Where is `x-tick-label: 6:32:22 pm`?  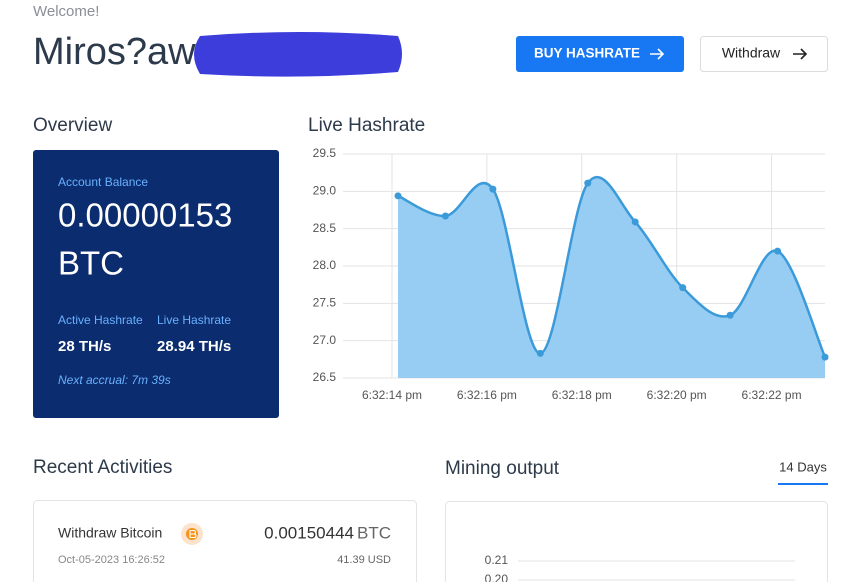
x-tick-label: 6:32:22 pm is located at coordinates (772, 395).